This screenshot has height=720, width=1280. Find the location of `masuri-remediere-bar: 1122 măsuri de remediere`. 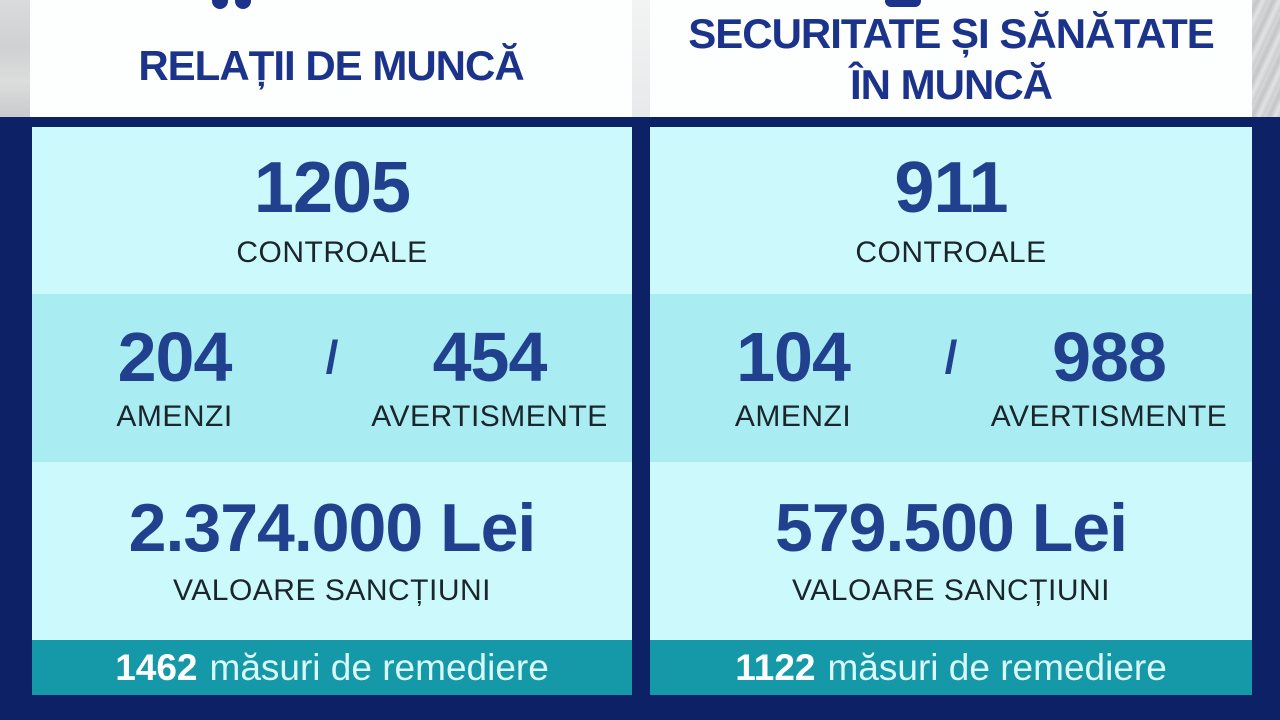

masuri-remediere-bar: 1122 măsuri de remediere is located at coordinates (951, 667).